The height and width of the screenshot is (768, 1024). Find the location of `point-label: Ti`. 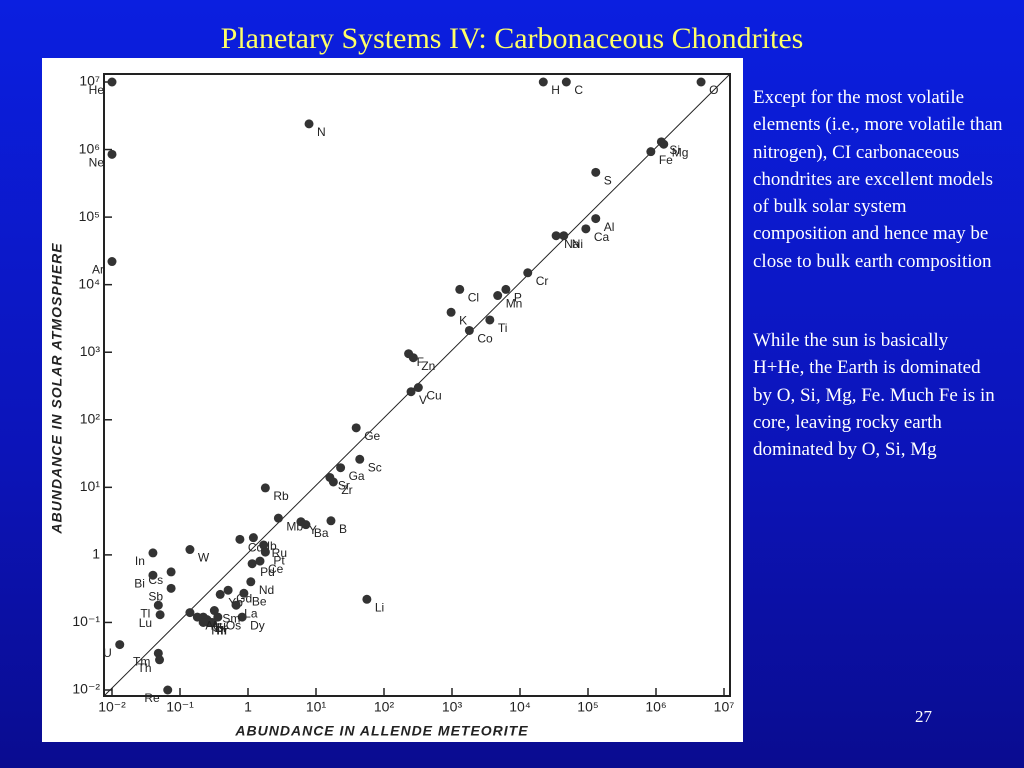

point-label: Ti is located at coordinates (503, 328).